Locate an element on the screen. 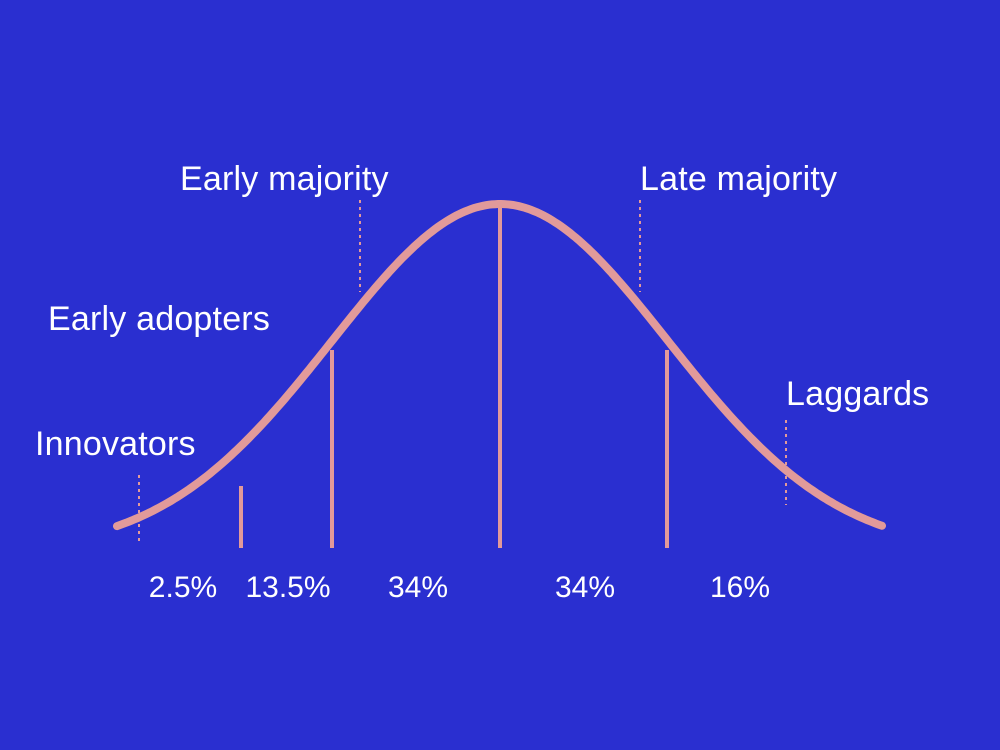  label-early-adopters: Early adopters is located at coordinates (159, 319).